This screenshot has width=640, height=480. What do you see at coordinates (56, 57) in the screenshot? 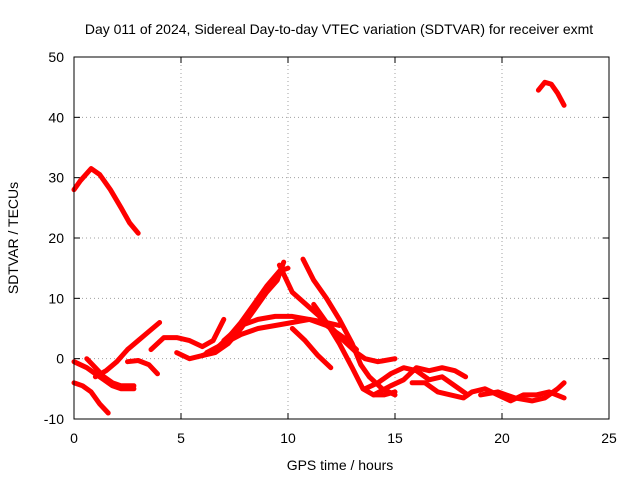
I see `y-tick-label: 50` at bounding box center [56, 57].